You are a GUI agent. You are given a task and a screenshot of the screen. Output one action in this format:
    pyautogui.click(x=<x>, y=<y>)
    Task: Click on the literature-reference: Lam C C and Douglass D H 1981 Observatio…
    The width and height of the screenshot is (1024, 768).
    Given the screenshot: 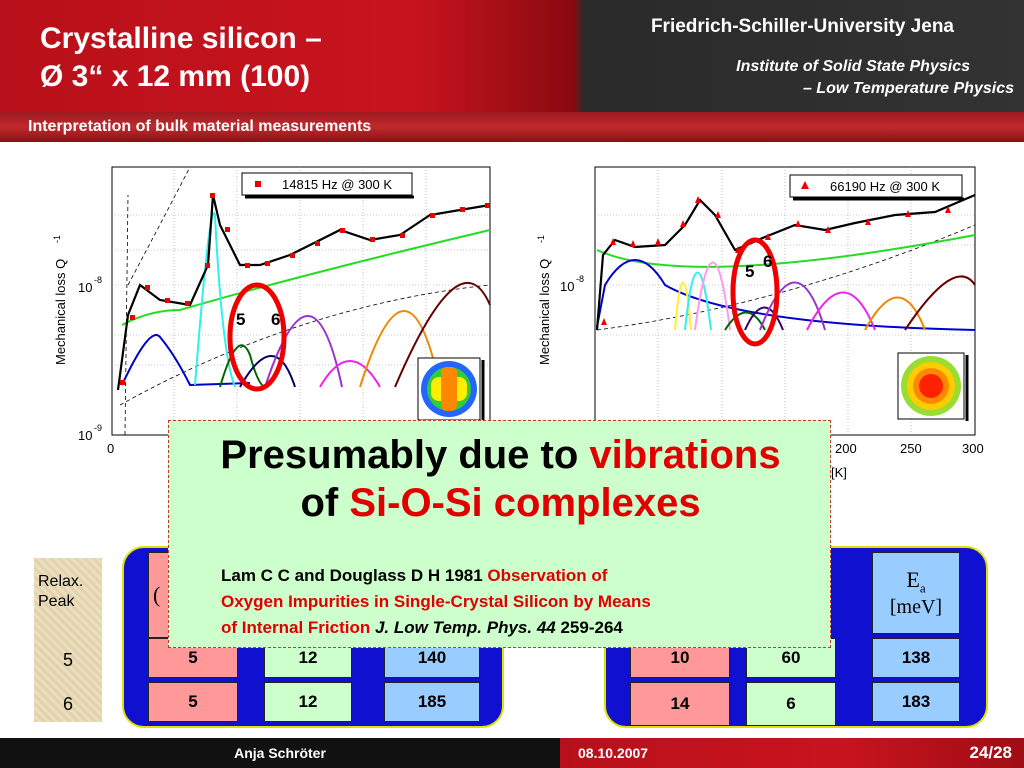 What is the action you would take?
    pyautogui.click(x=436, y=601)
    